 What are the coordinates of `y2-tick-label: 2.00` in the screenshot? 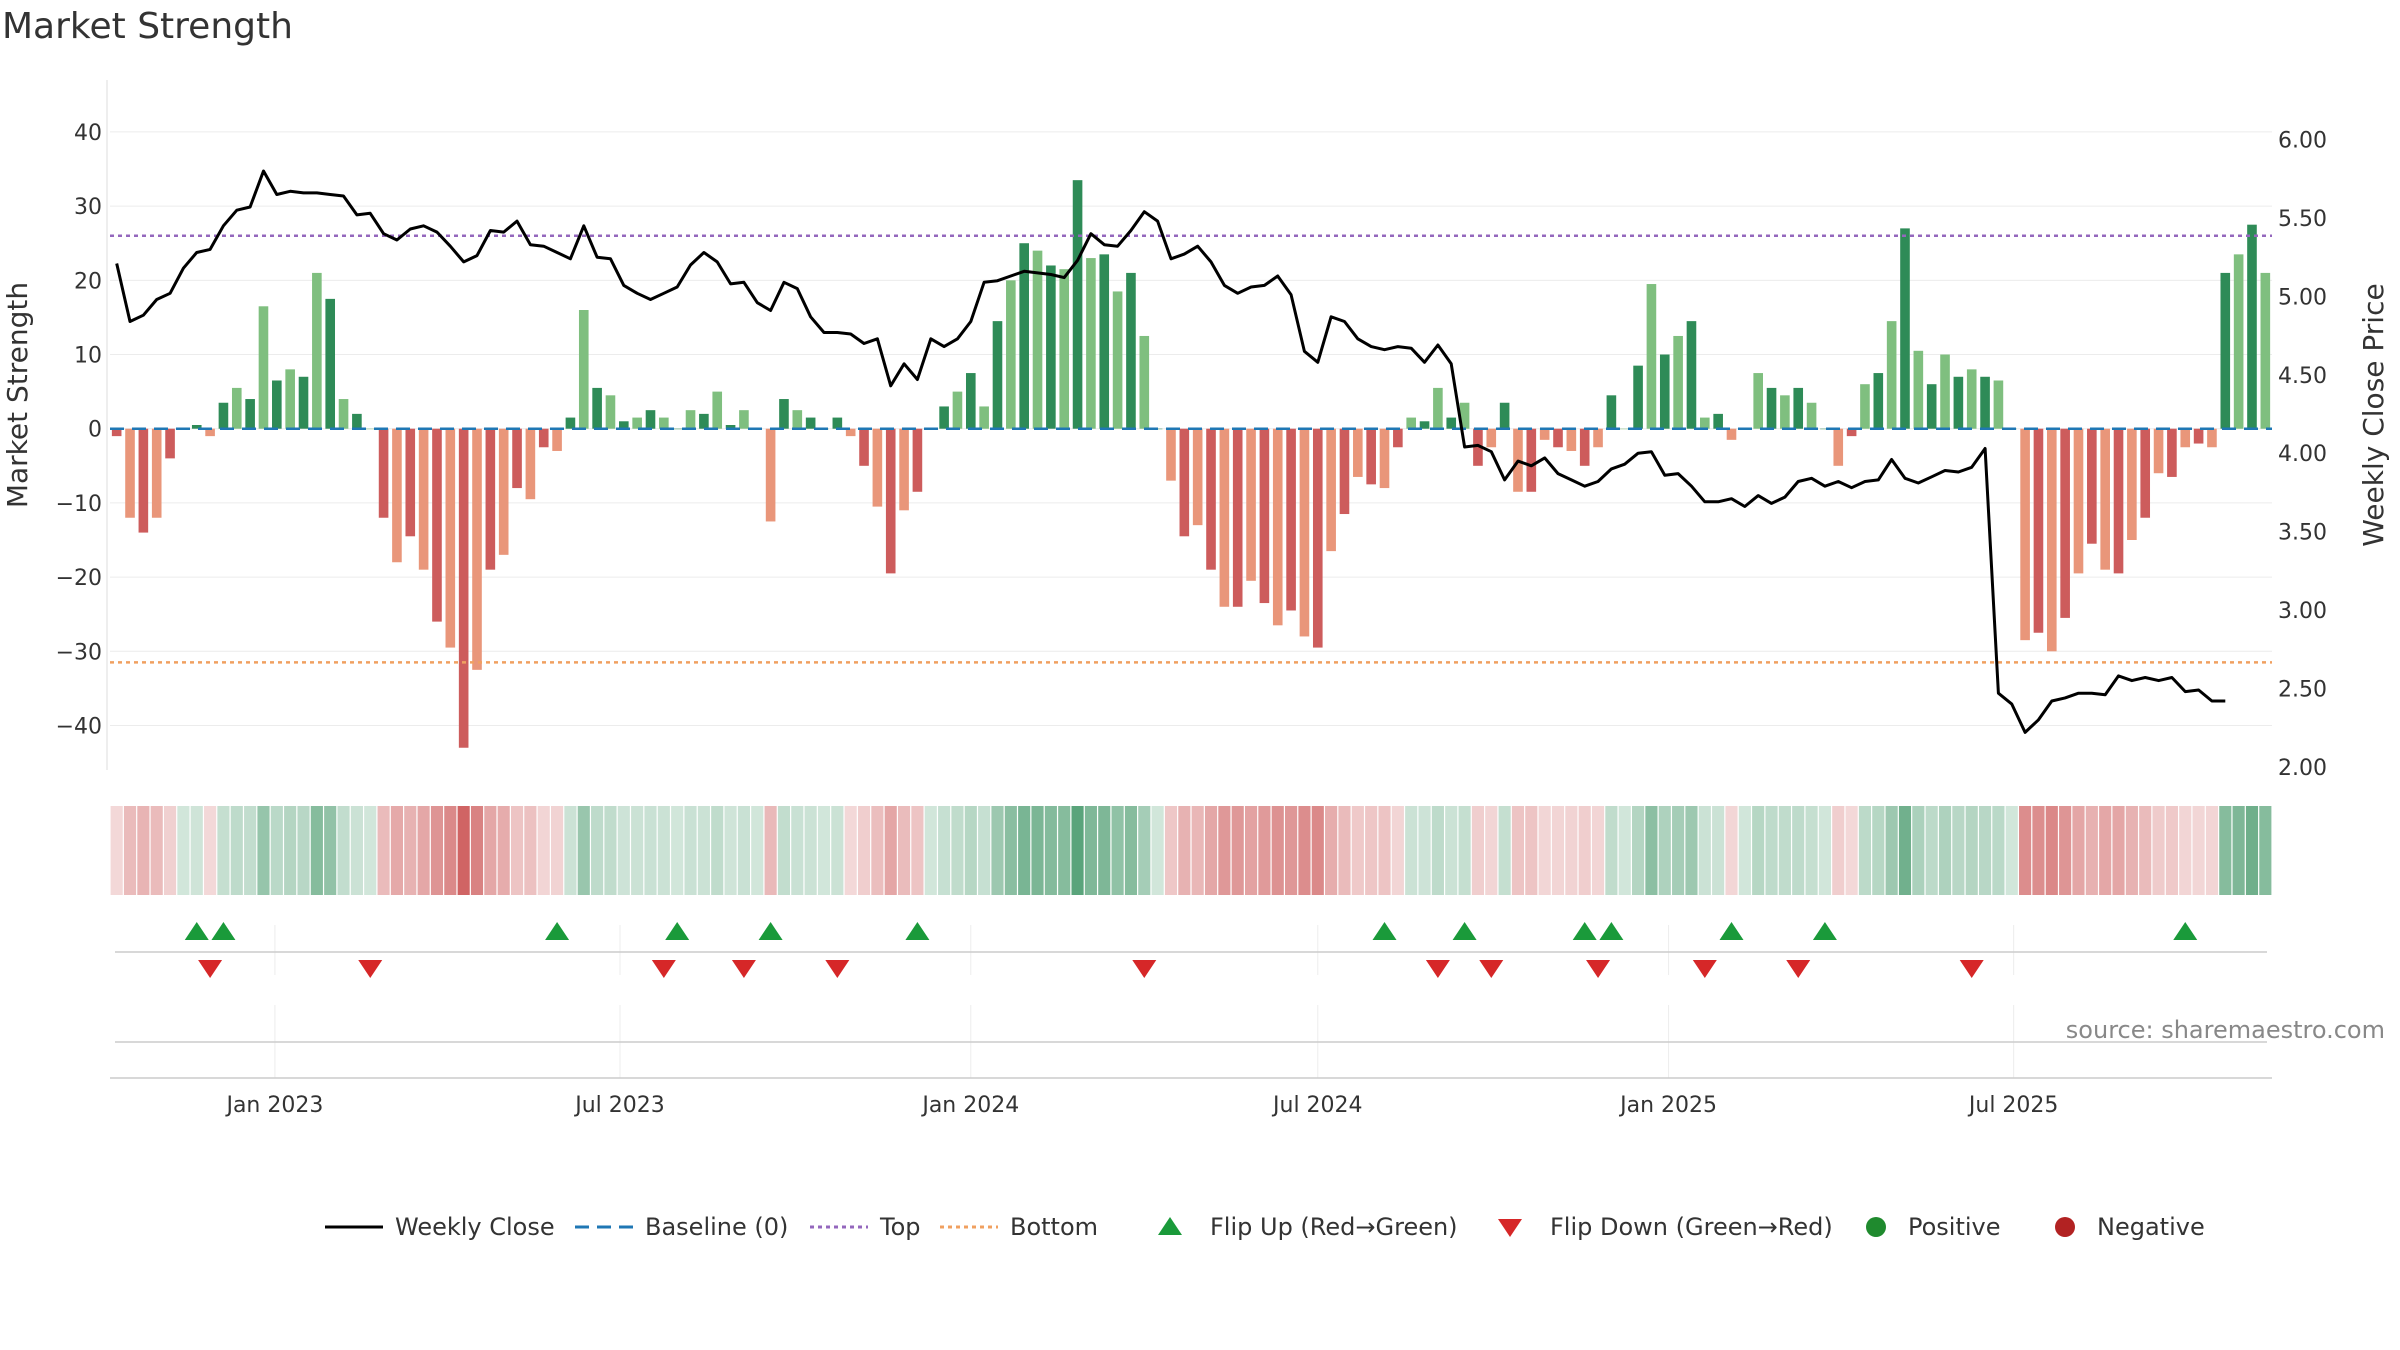 It's located at (2302, 768).